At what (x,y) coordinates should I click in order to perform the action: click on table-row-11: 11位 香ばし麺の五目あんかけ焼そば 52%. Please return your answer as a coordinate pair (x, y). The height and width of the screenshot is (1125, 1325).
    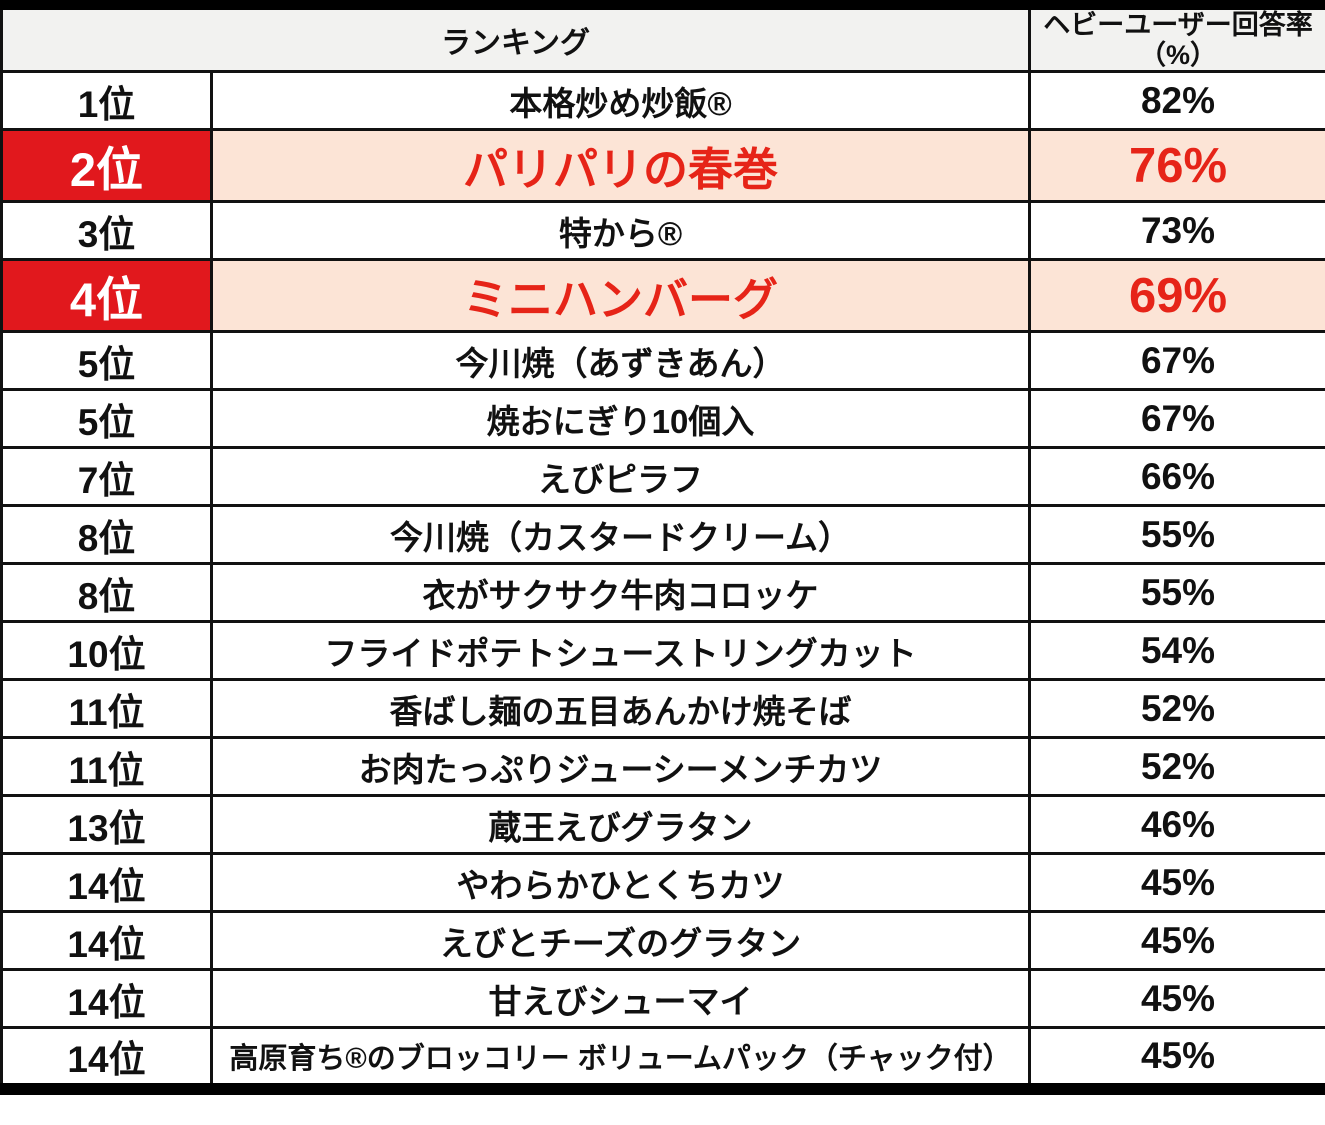
    Looking at the image, I should click on (662, 709).